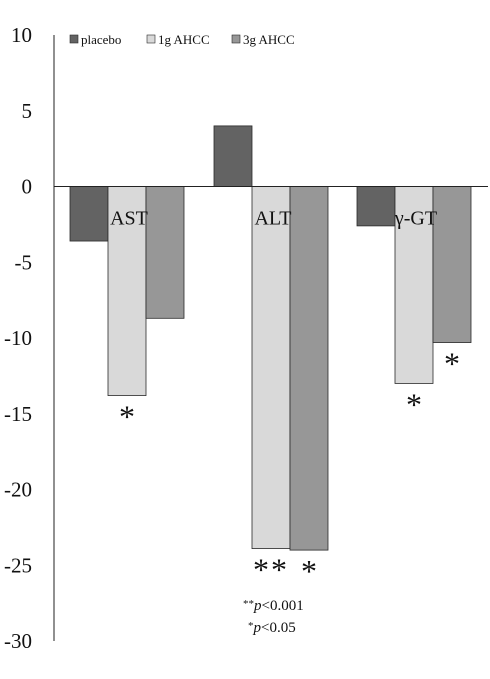 The image size is (490, 679). I want to click on legend-label: 3g AHCC, so click(269, 39).